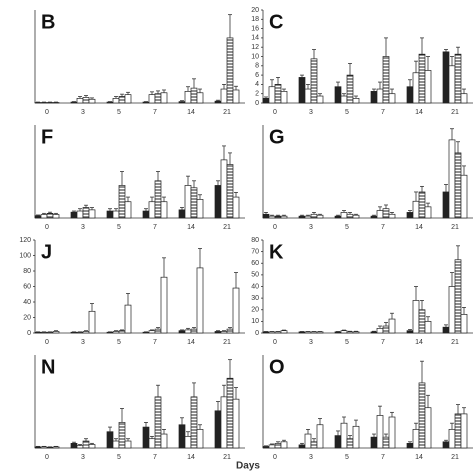 The width and height of the screenshot is (474, 474). I want to click on y-tick-label: 100, so click(25, 255).